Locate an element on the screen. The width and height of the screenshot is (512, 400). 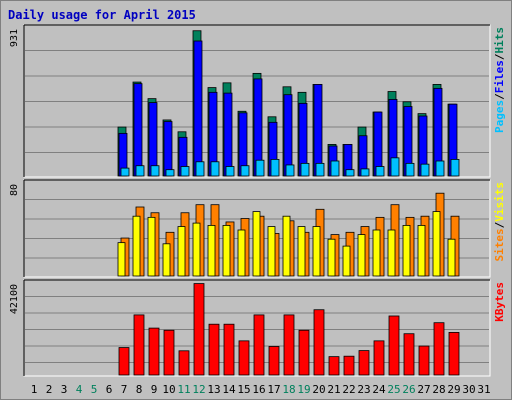
x-tick-day-13: 13 is located at coordinates (213, 389).